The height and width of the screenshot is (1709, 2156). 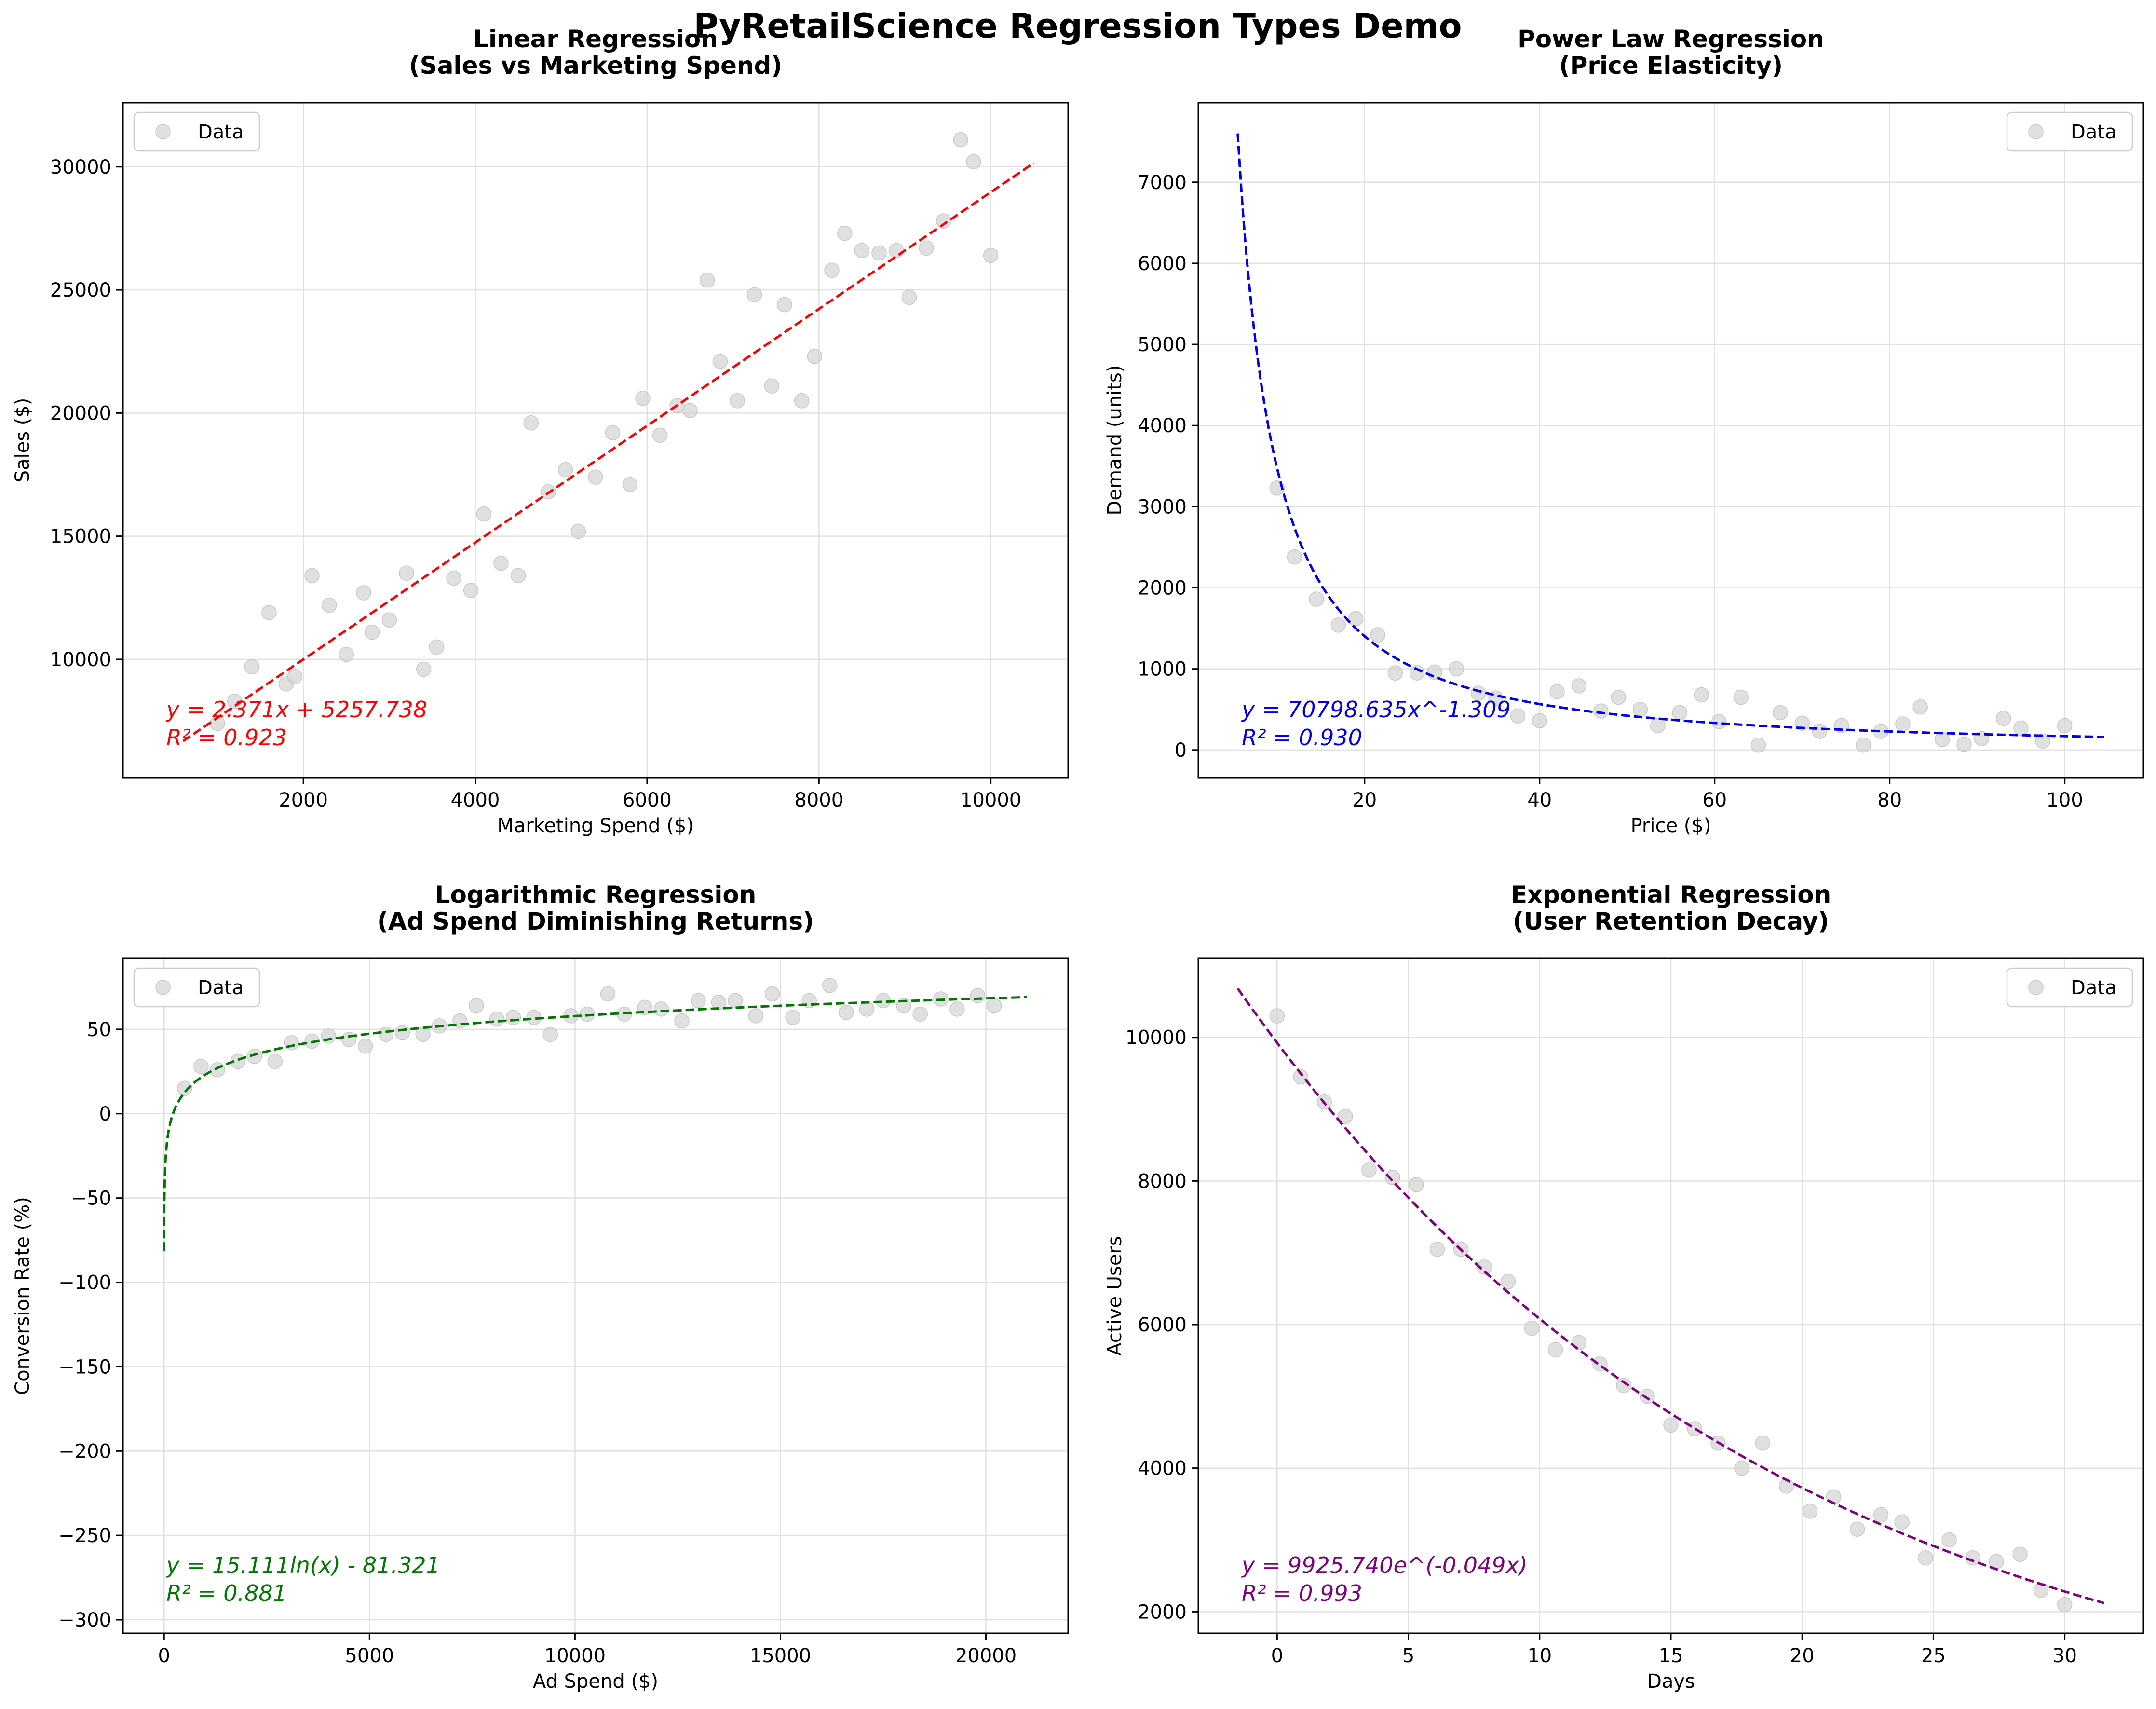 What do you see at coordinates (1163, 264) in the screenshot?
I see `y-tick-label: 6000` at bounding box center [1163, 264].